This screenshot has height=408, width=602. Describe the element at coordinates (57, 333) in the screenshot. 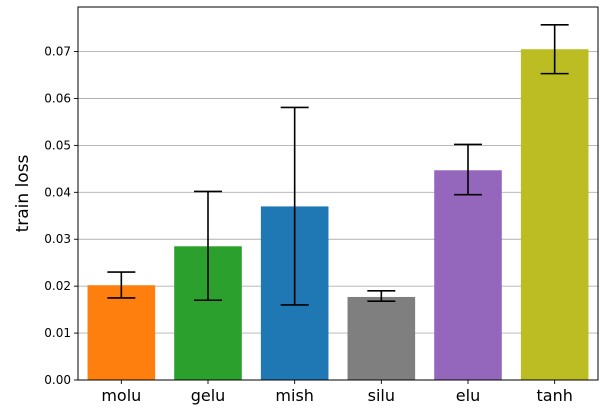

I see `y-tick-label: 0.01` at that location.